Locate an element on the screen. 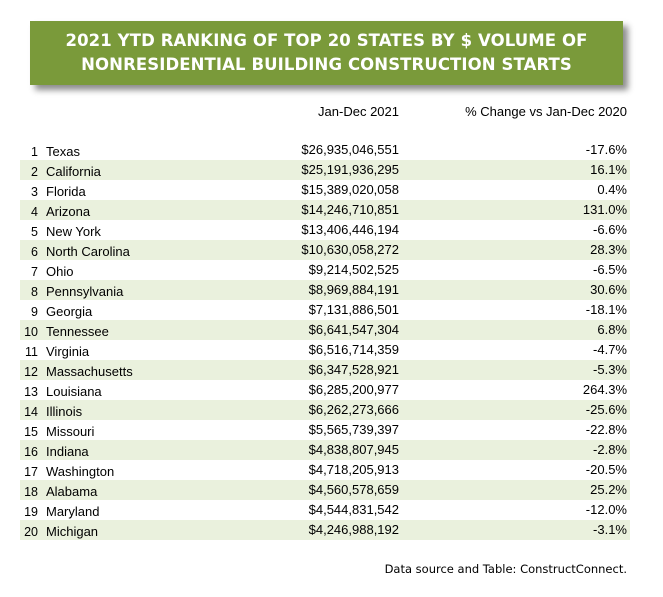 Image resolution: width=663 pixels, height=597 pixels. value-cell: $4,246,988,192 is located at coordinates (353, 529).